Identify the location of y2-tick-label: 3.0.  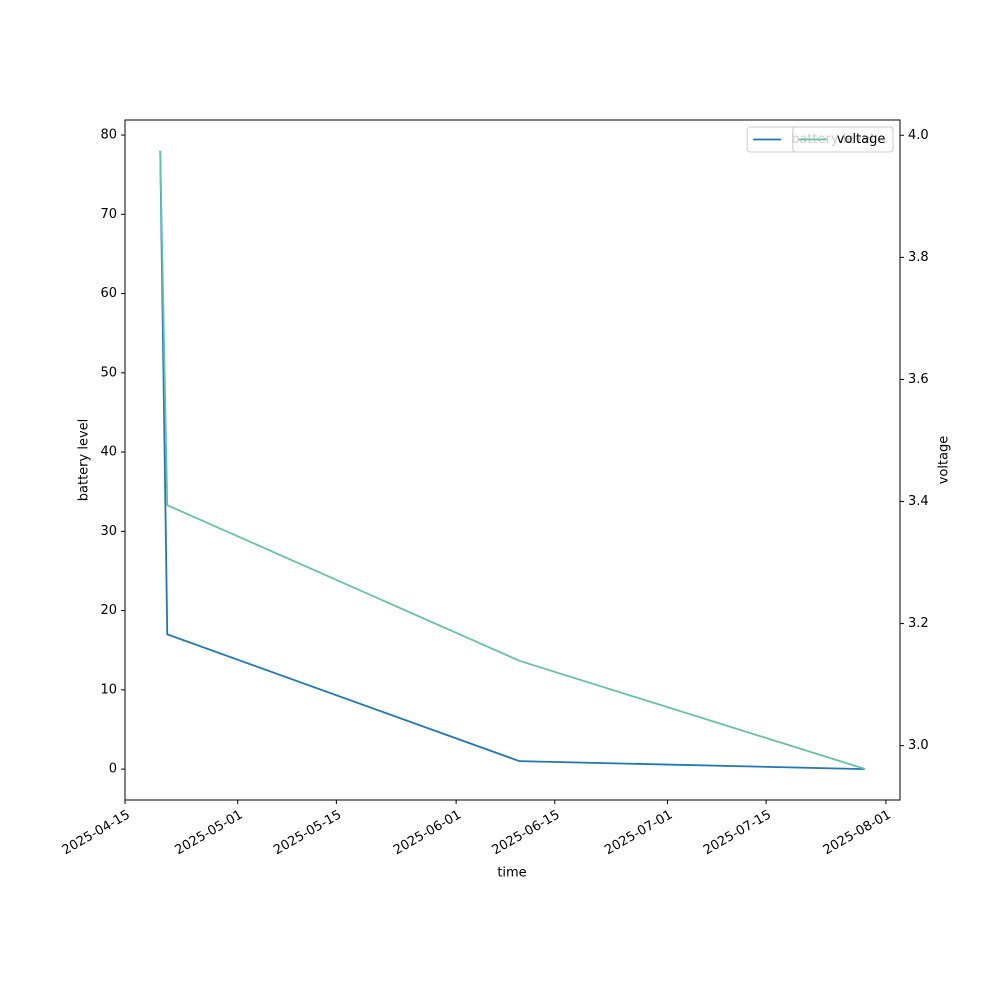
(918, 745).